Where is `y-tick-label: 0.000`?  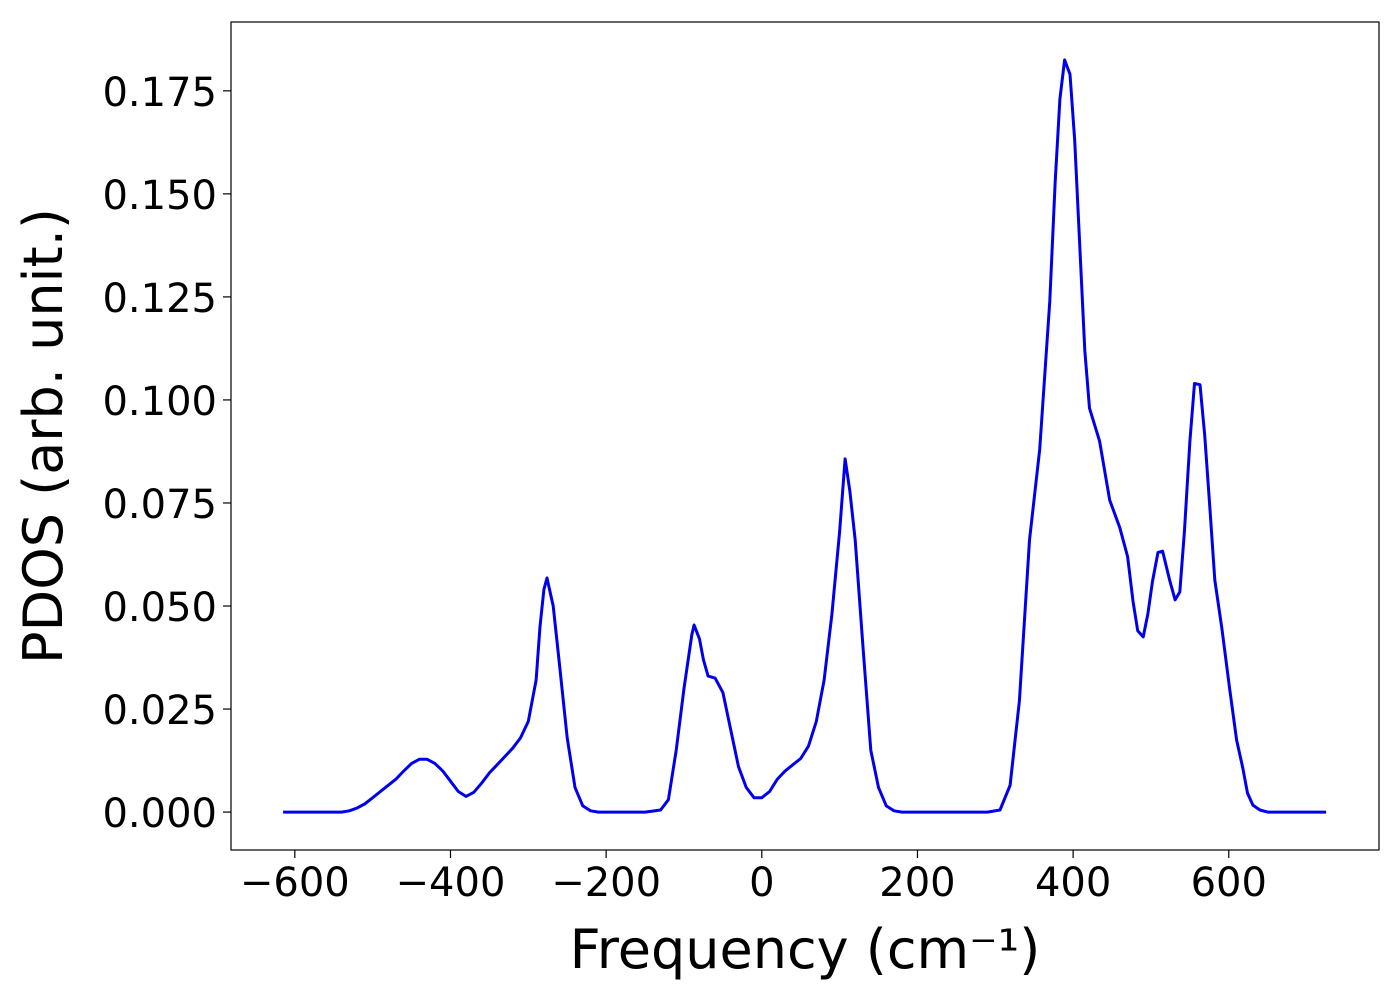 y-tick-label: 0.000 is located at coordinates (159, 814).